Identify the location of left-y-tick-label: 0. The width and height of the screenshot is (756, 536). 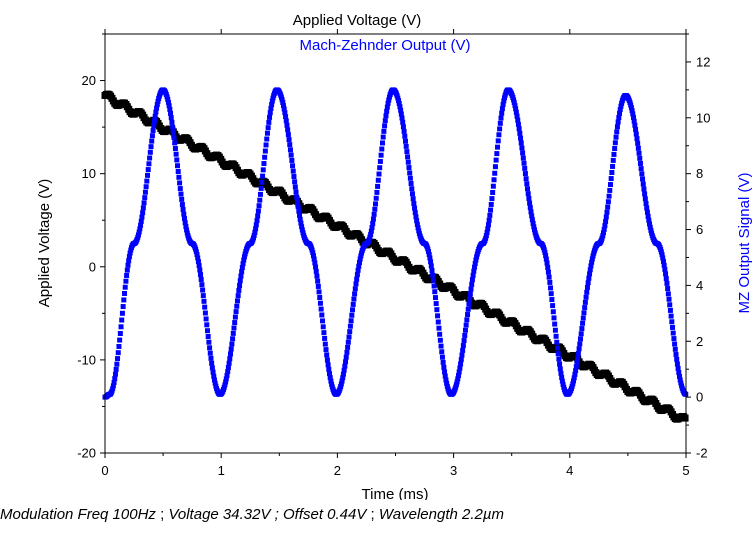
(92, 266).